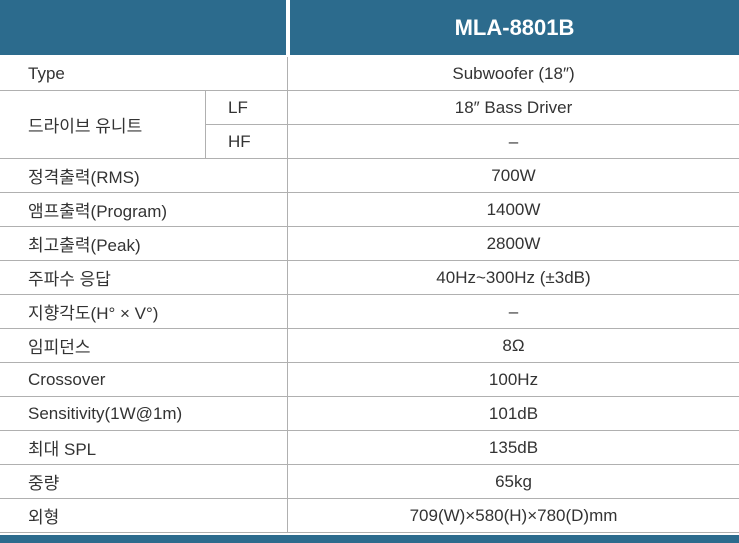  I want to click on row-value: 40Hz~300Hz (±3dB), so click(513, 278).